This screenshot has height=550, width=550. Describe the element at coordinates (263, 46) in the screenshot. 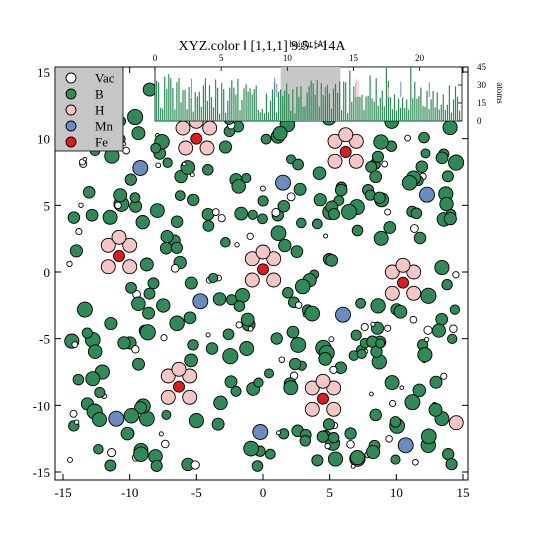

I see `chart-title: XYZ.color ‖ [1,1,1] 9.5->14A` at that location.